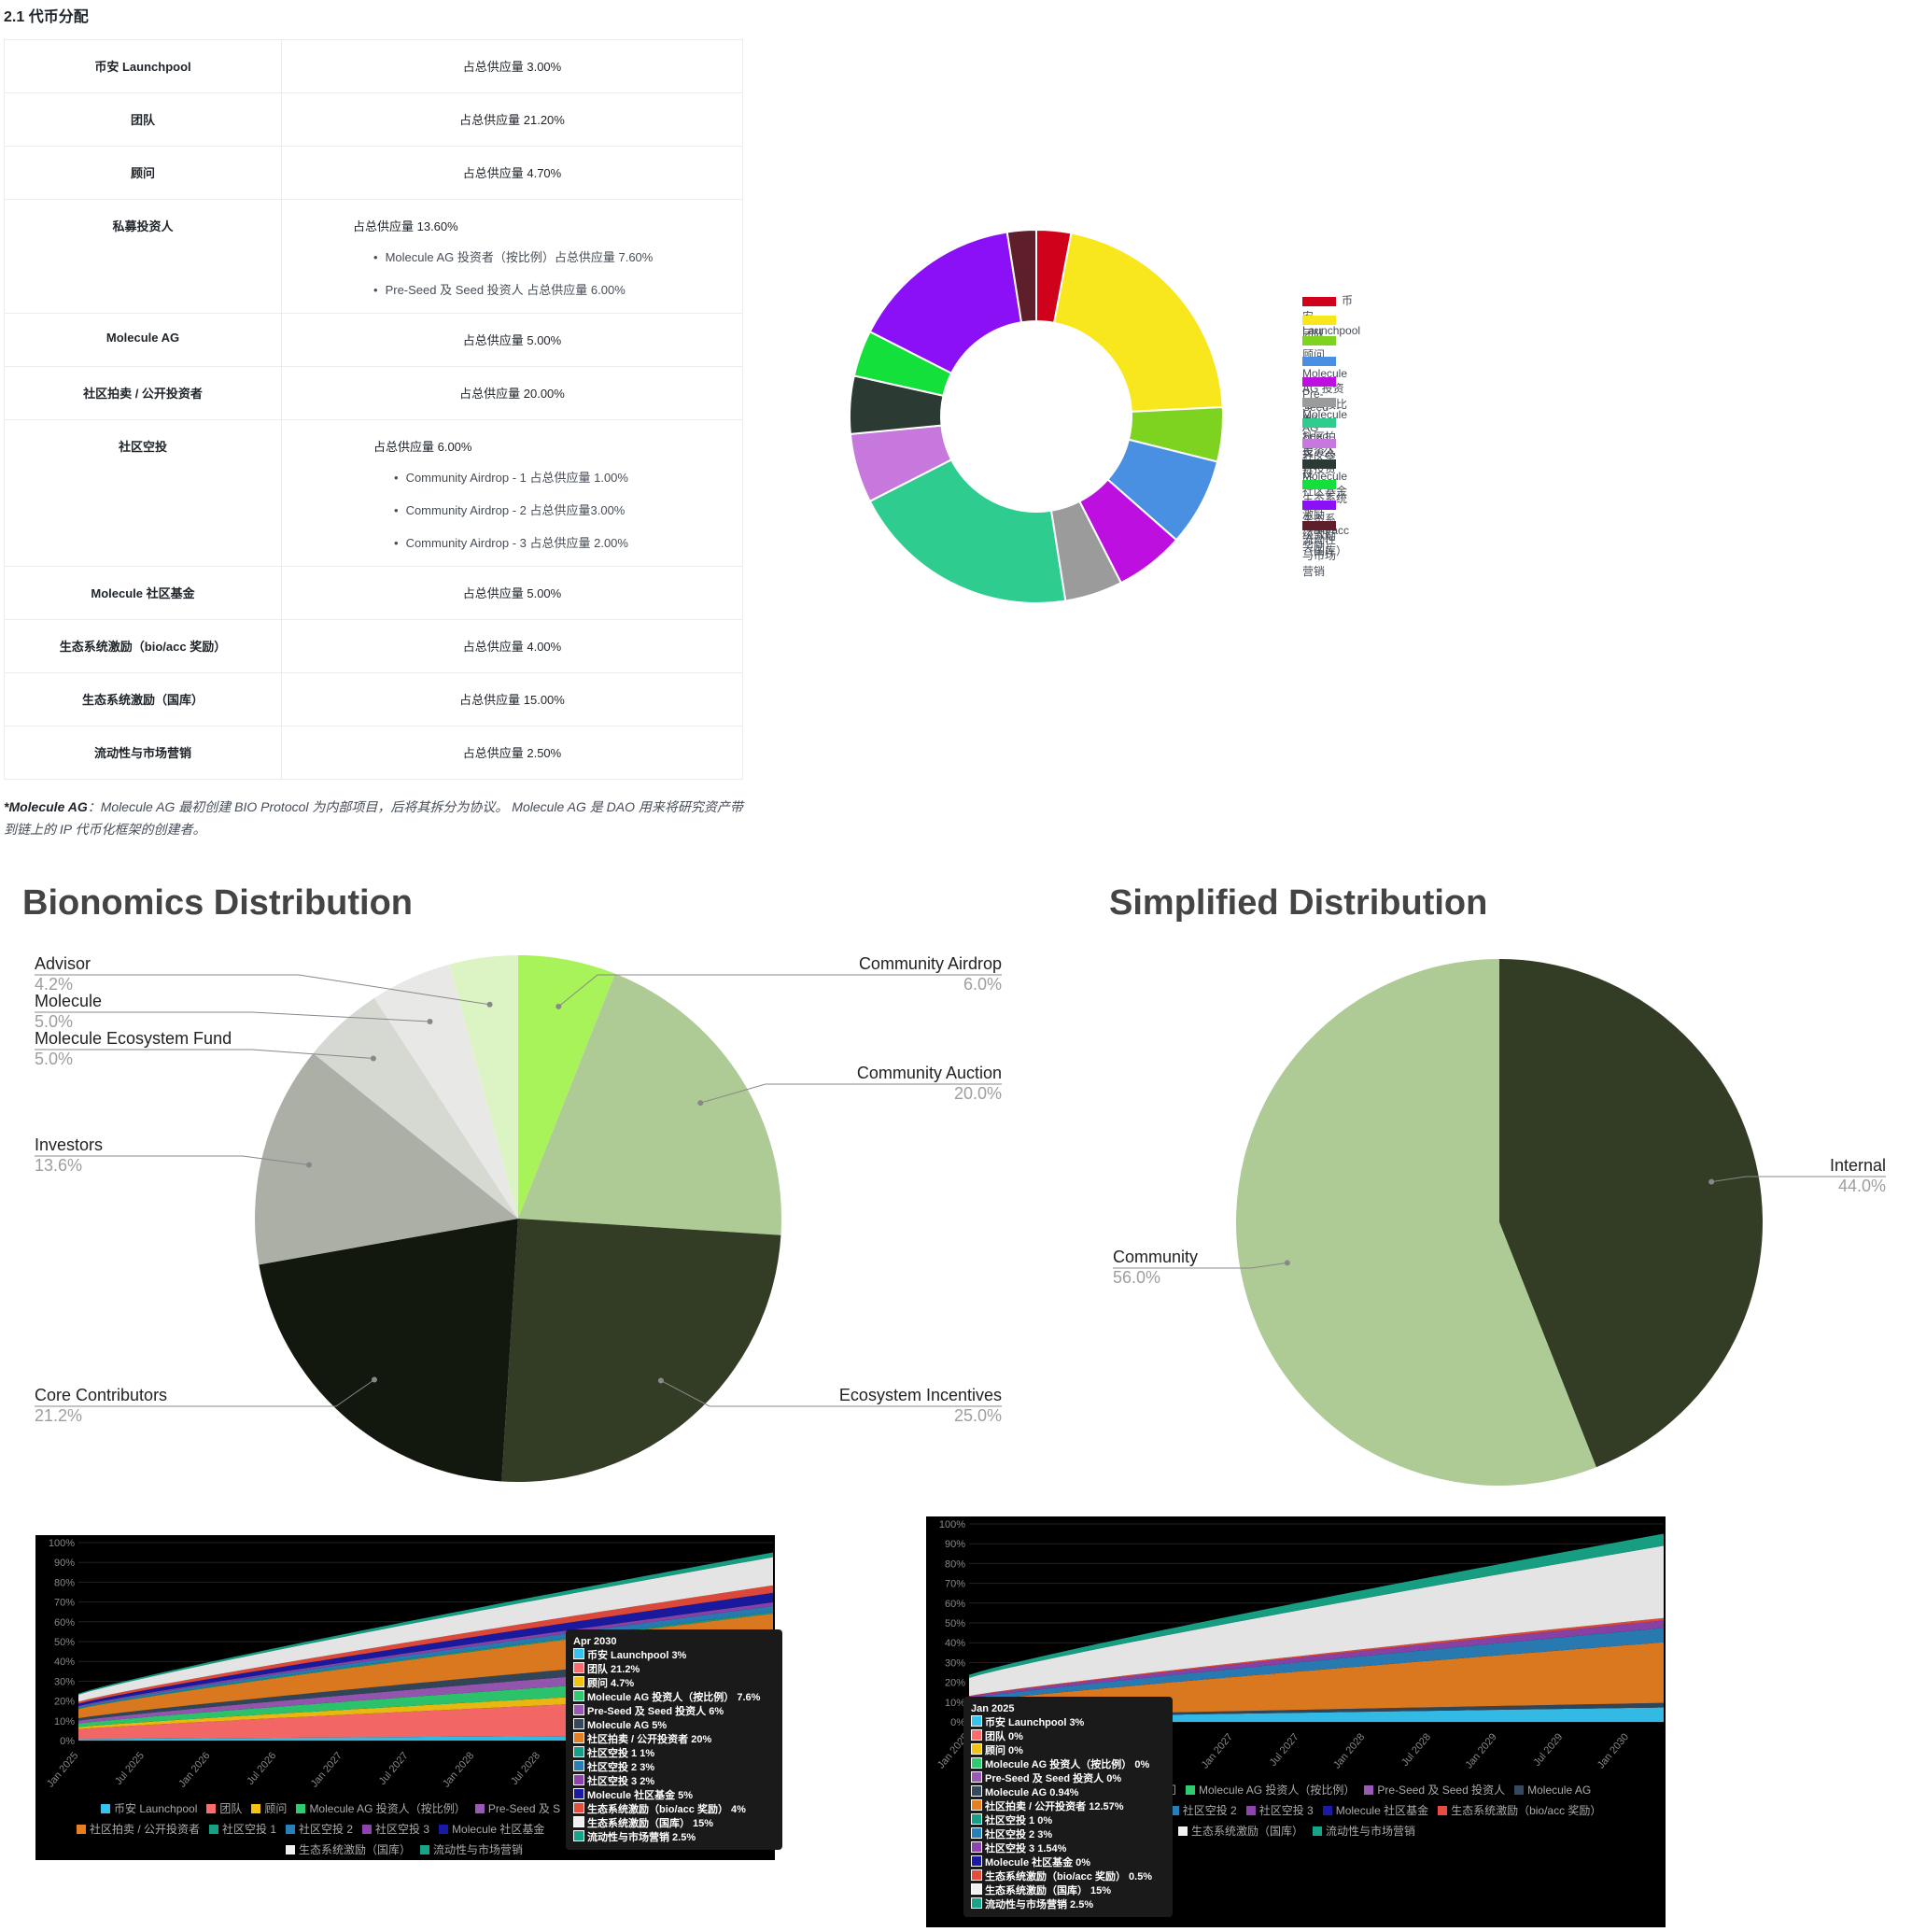 Image resolution: width=1912 pixels, height=1932 pixels. What do you see at coordinates (59, 1165) in the screenshot?
I see `slice-percent: 13.6%` at bounding box center [59, 1165].